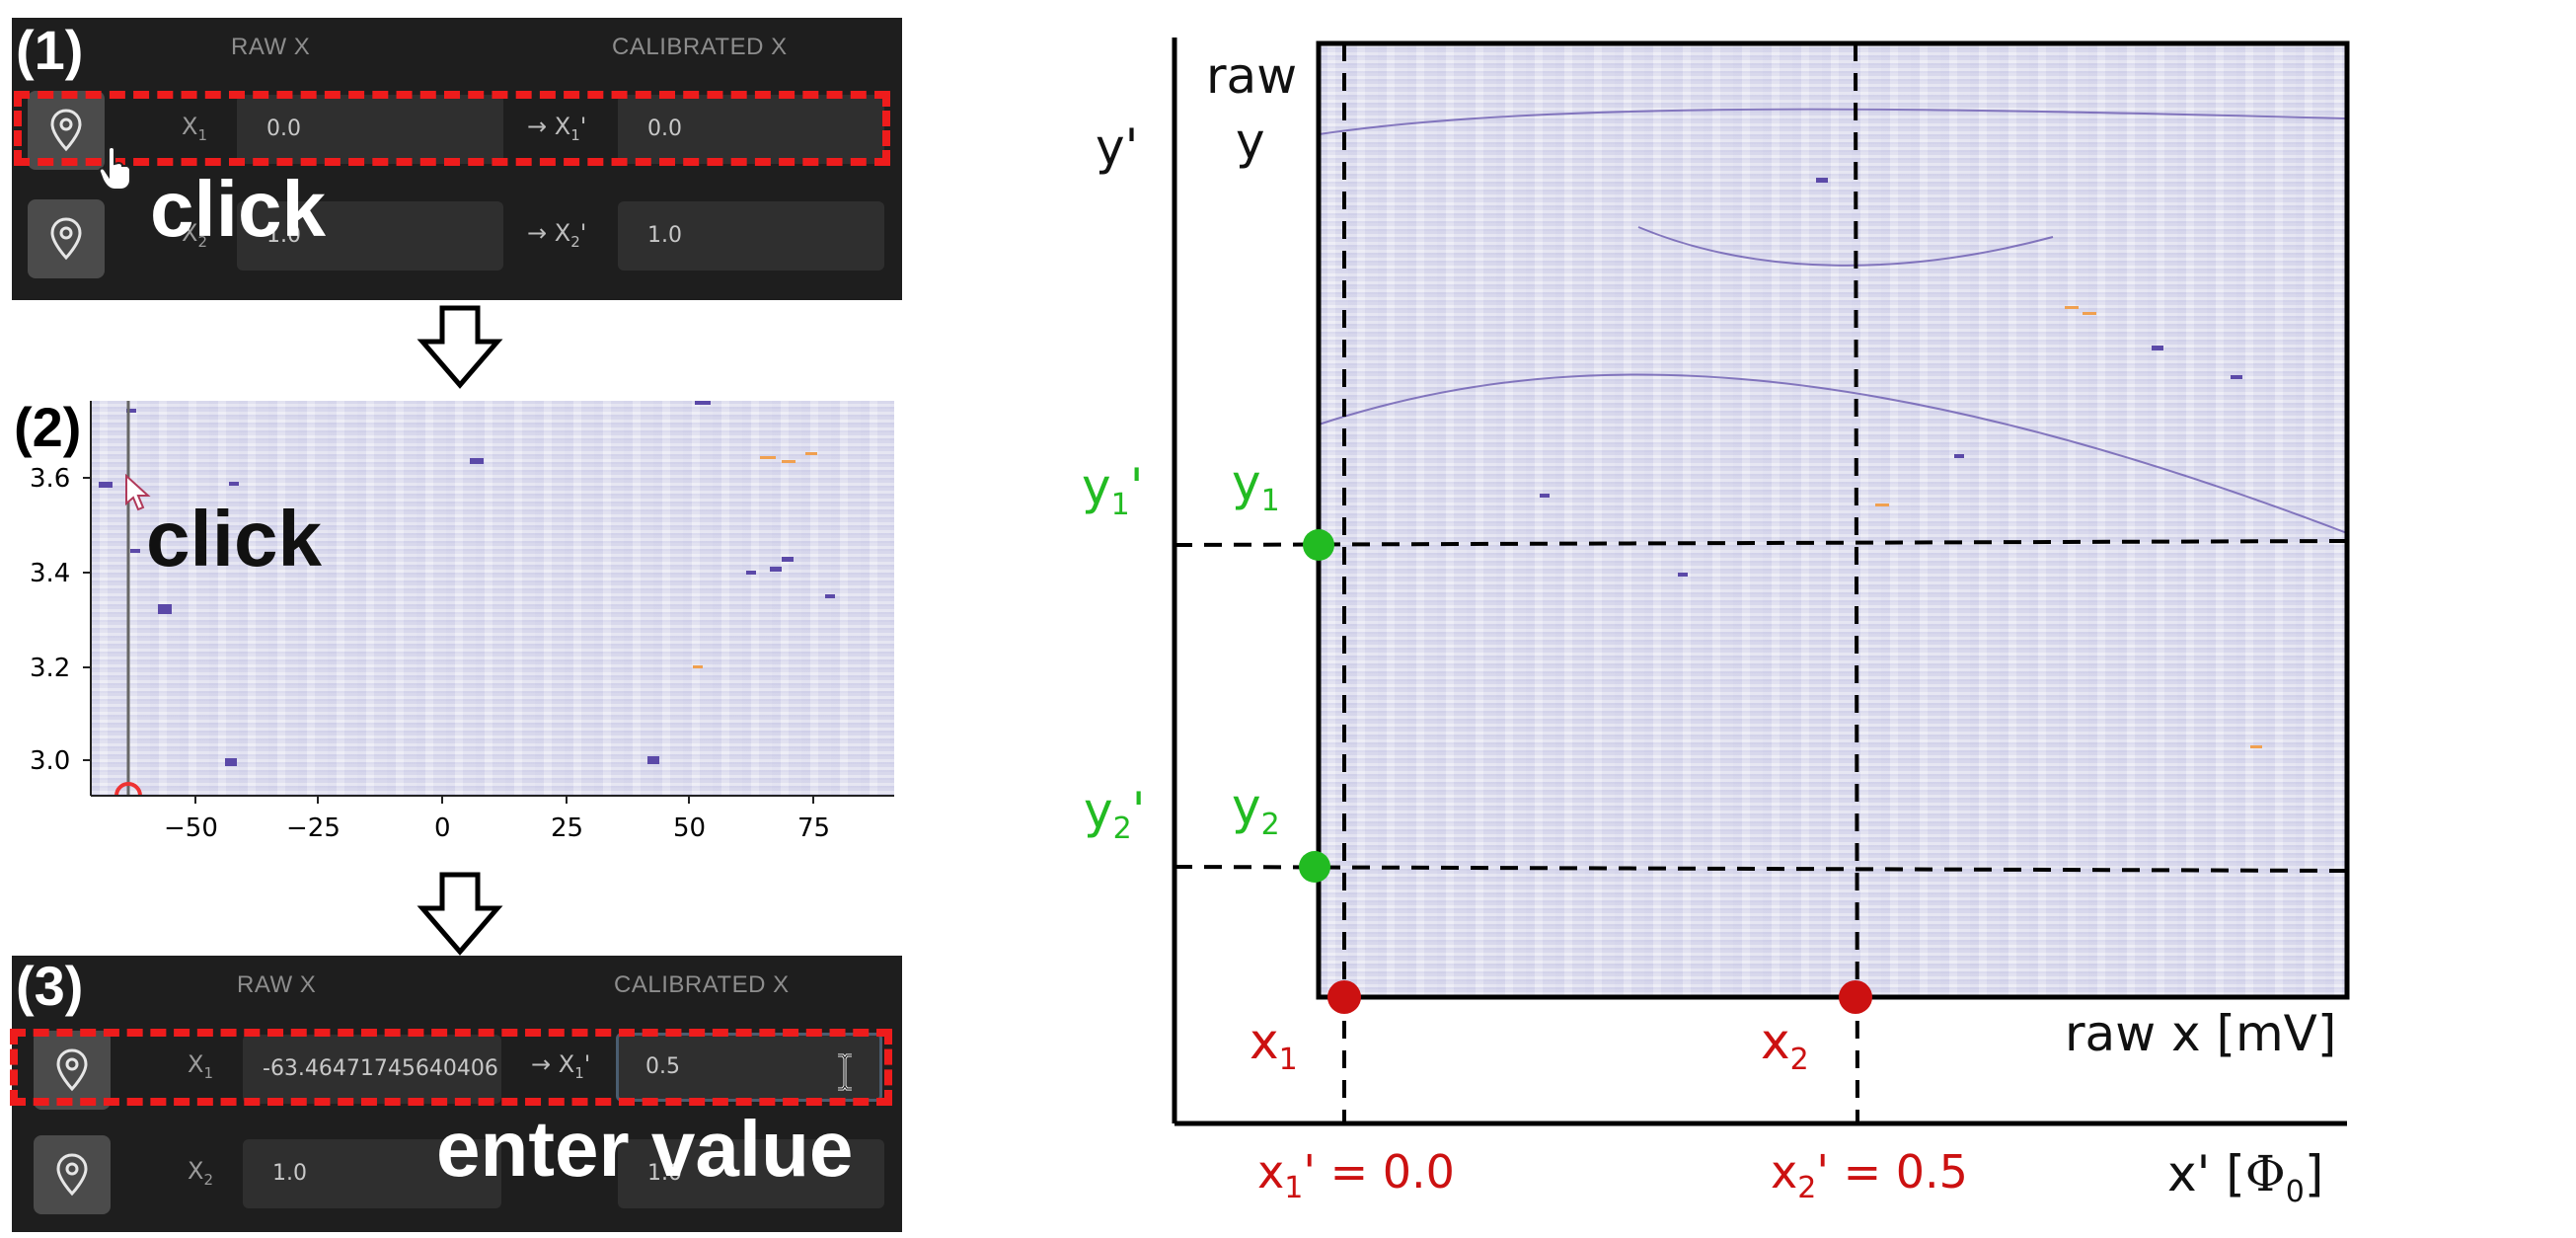 The width and height of the screenshot is (2576, 1238). Describe the element at coordinates (814, 828) in the screenshot. I see `x-tick-label: 75` at that location.